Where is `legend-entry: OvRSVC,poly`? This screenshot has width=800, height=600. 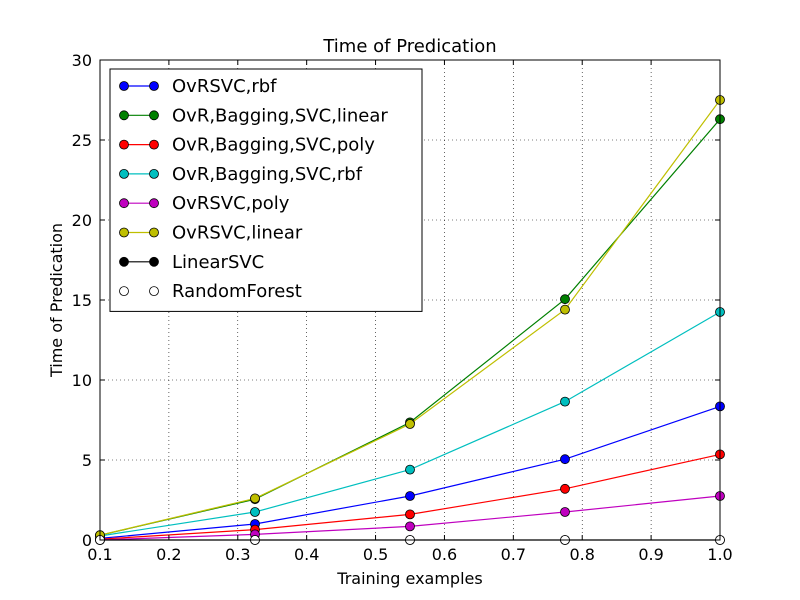
legend-entry: OvRSVC,poly is located at coordinates (204, 203).